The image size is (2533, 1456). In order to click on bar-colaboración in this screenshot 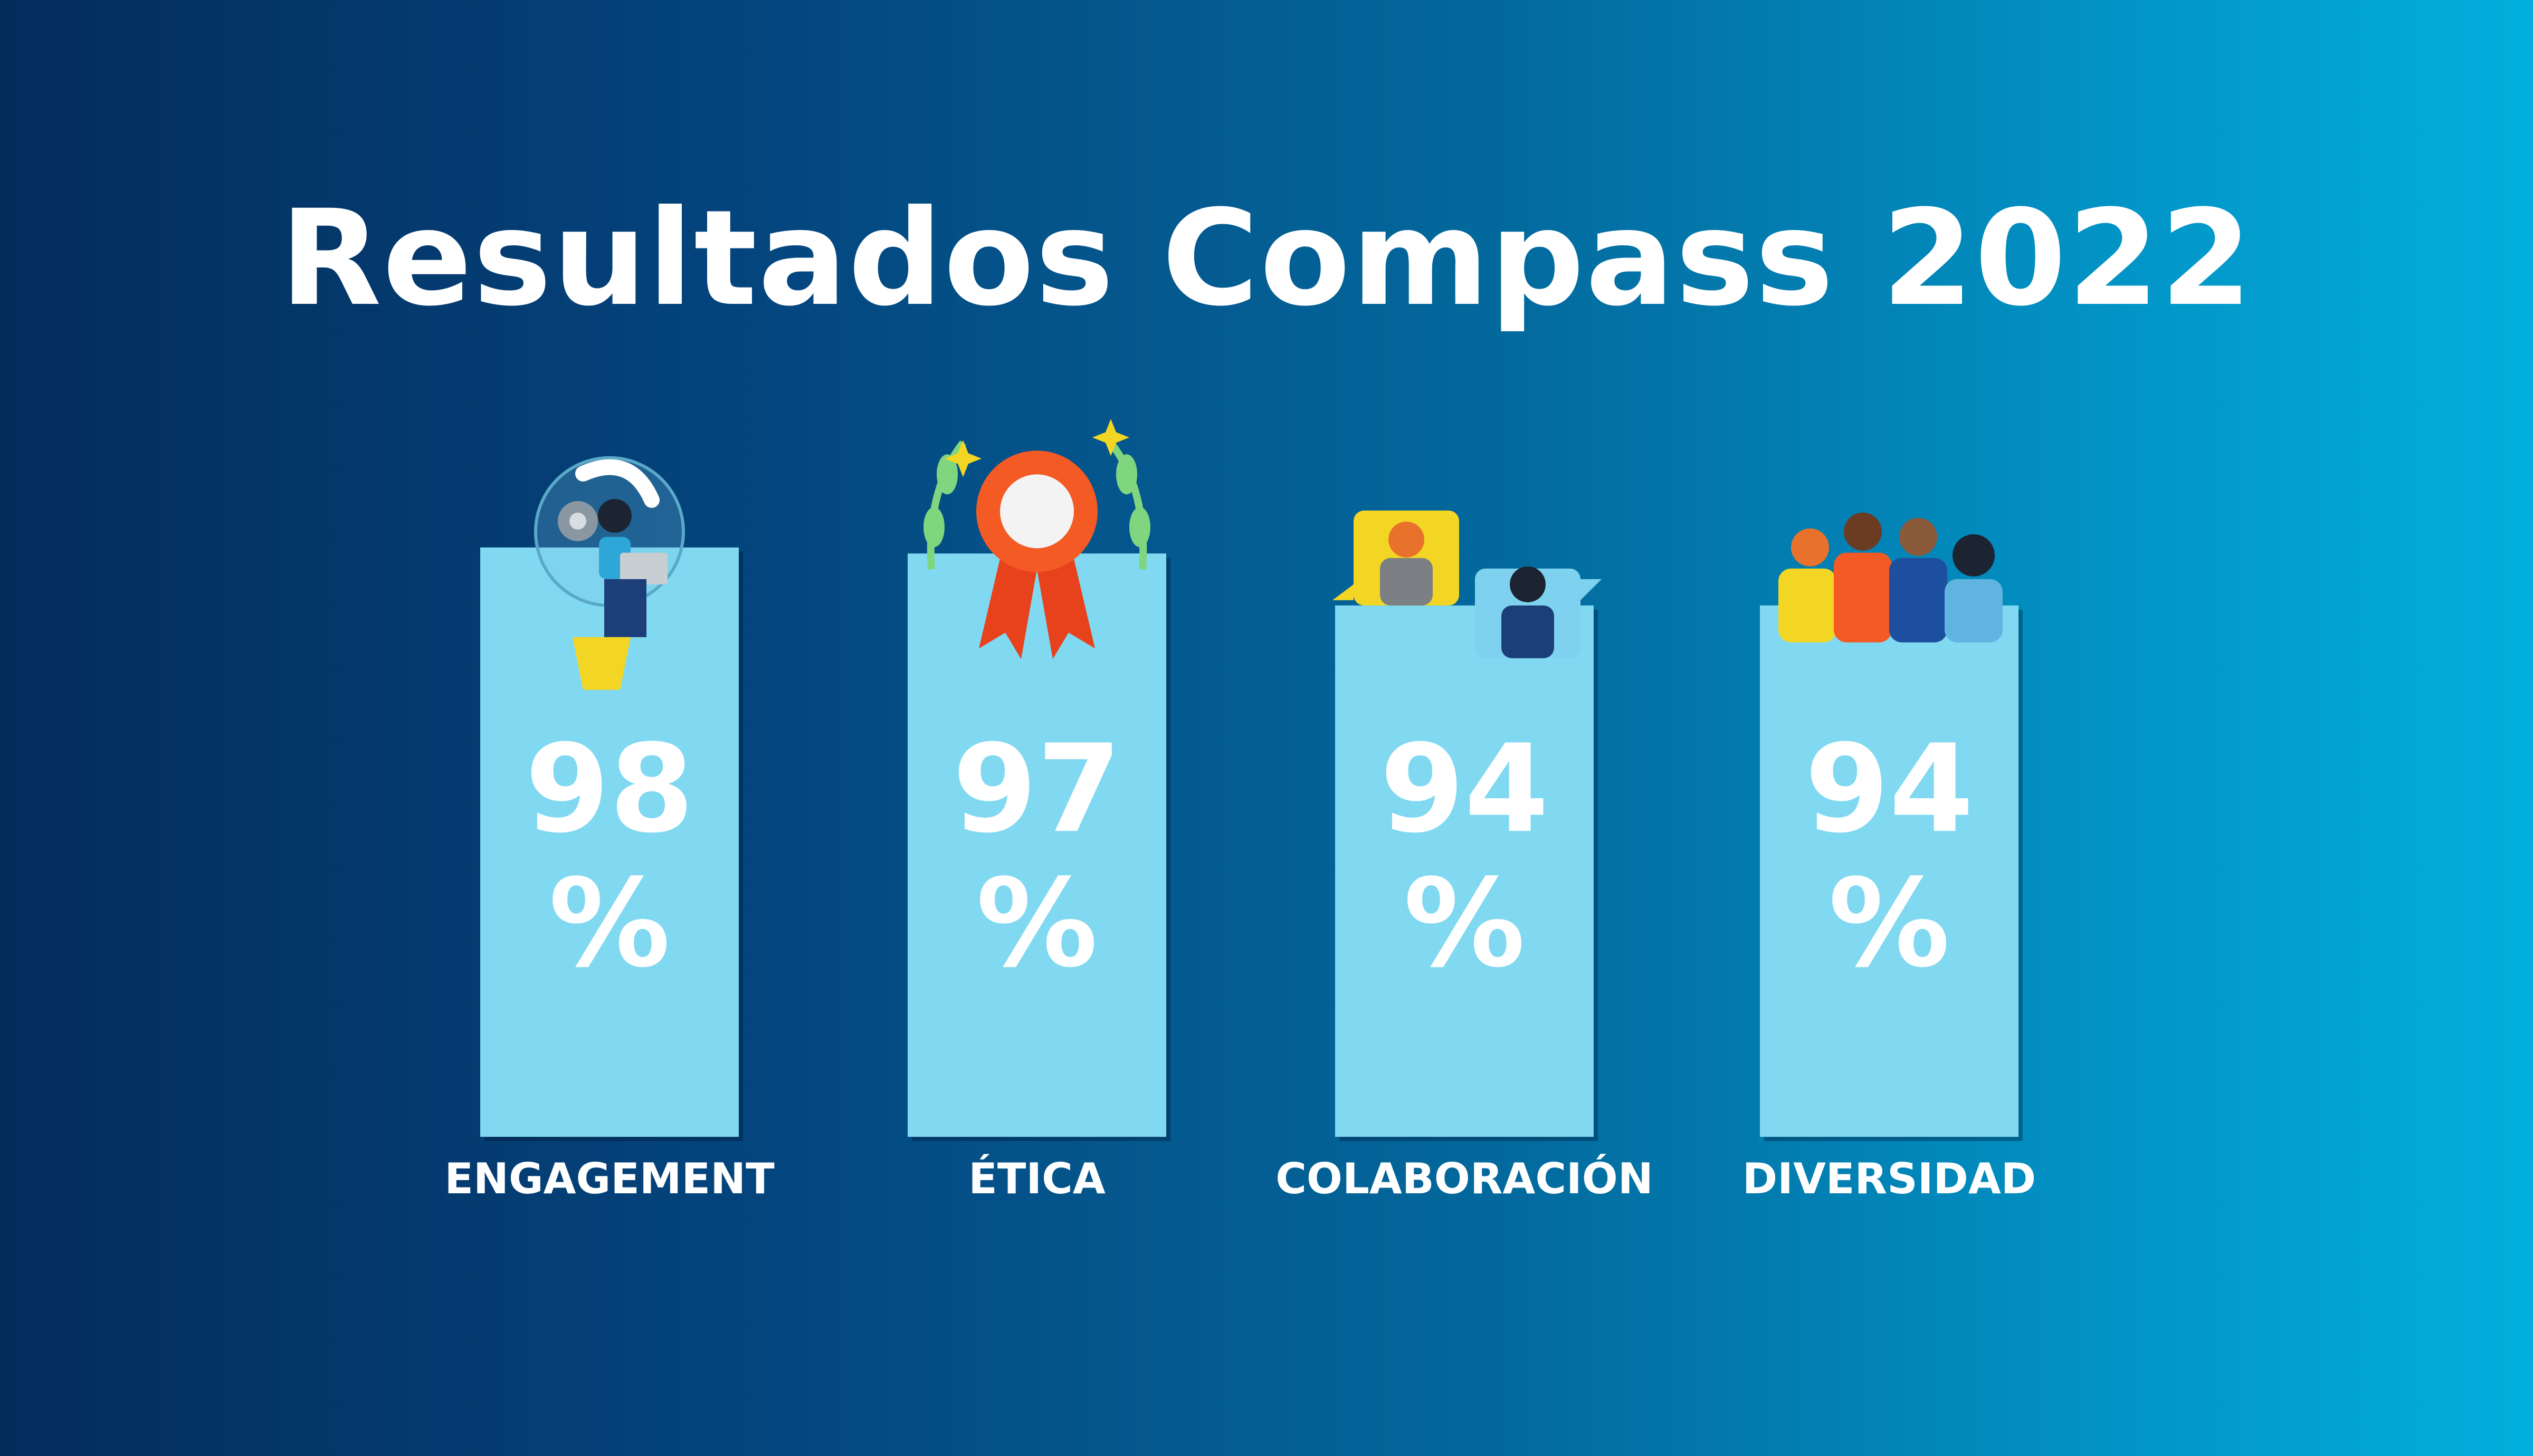, I will do `click(1464, 871)`.